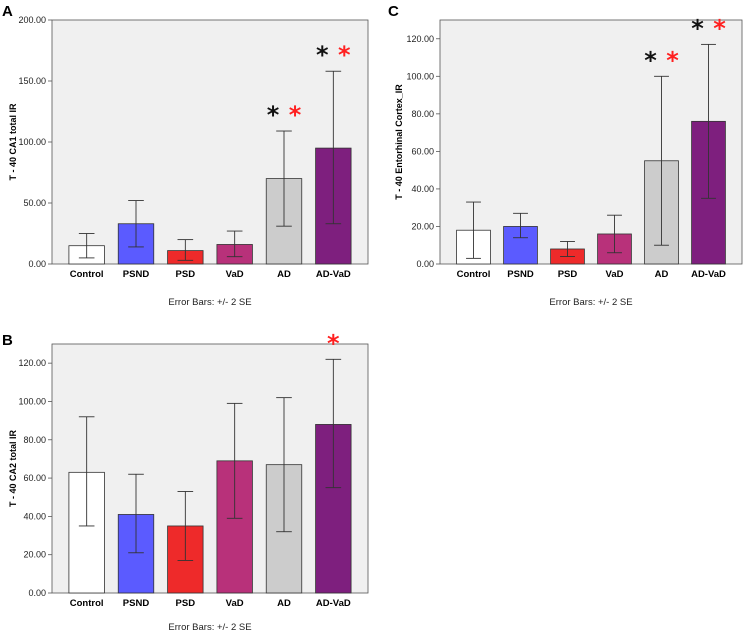 This screenshot has width=743, height=635. Describe the element at coordinates (32, 81) in the screenshot. I see `y-tick-label: 150.00` at that location.